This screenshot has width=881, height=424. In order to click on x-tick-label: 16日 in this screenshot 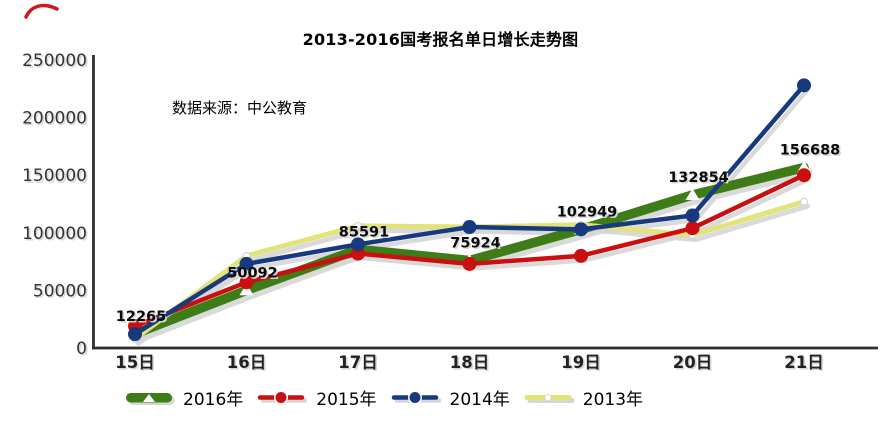, I will do `click(246, 362)`.